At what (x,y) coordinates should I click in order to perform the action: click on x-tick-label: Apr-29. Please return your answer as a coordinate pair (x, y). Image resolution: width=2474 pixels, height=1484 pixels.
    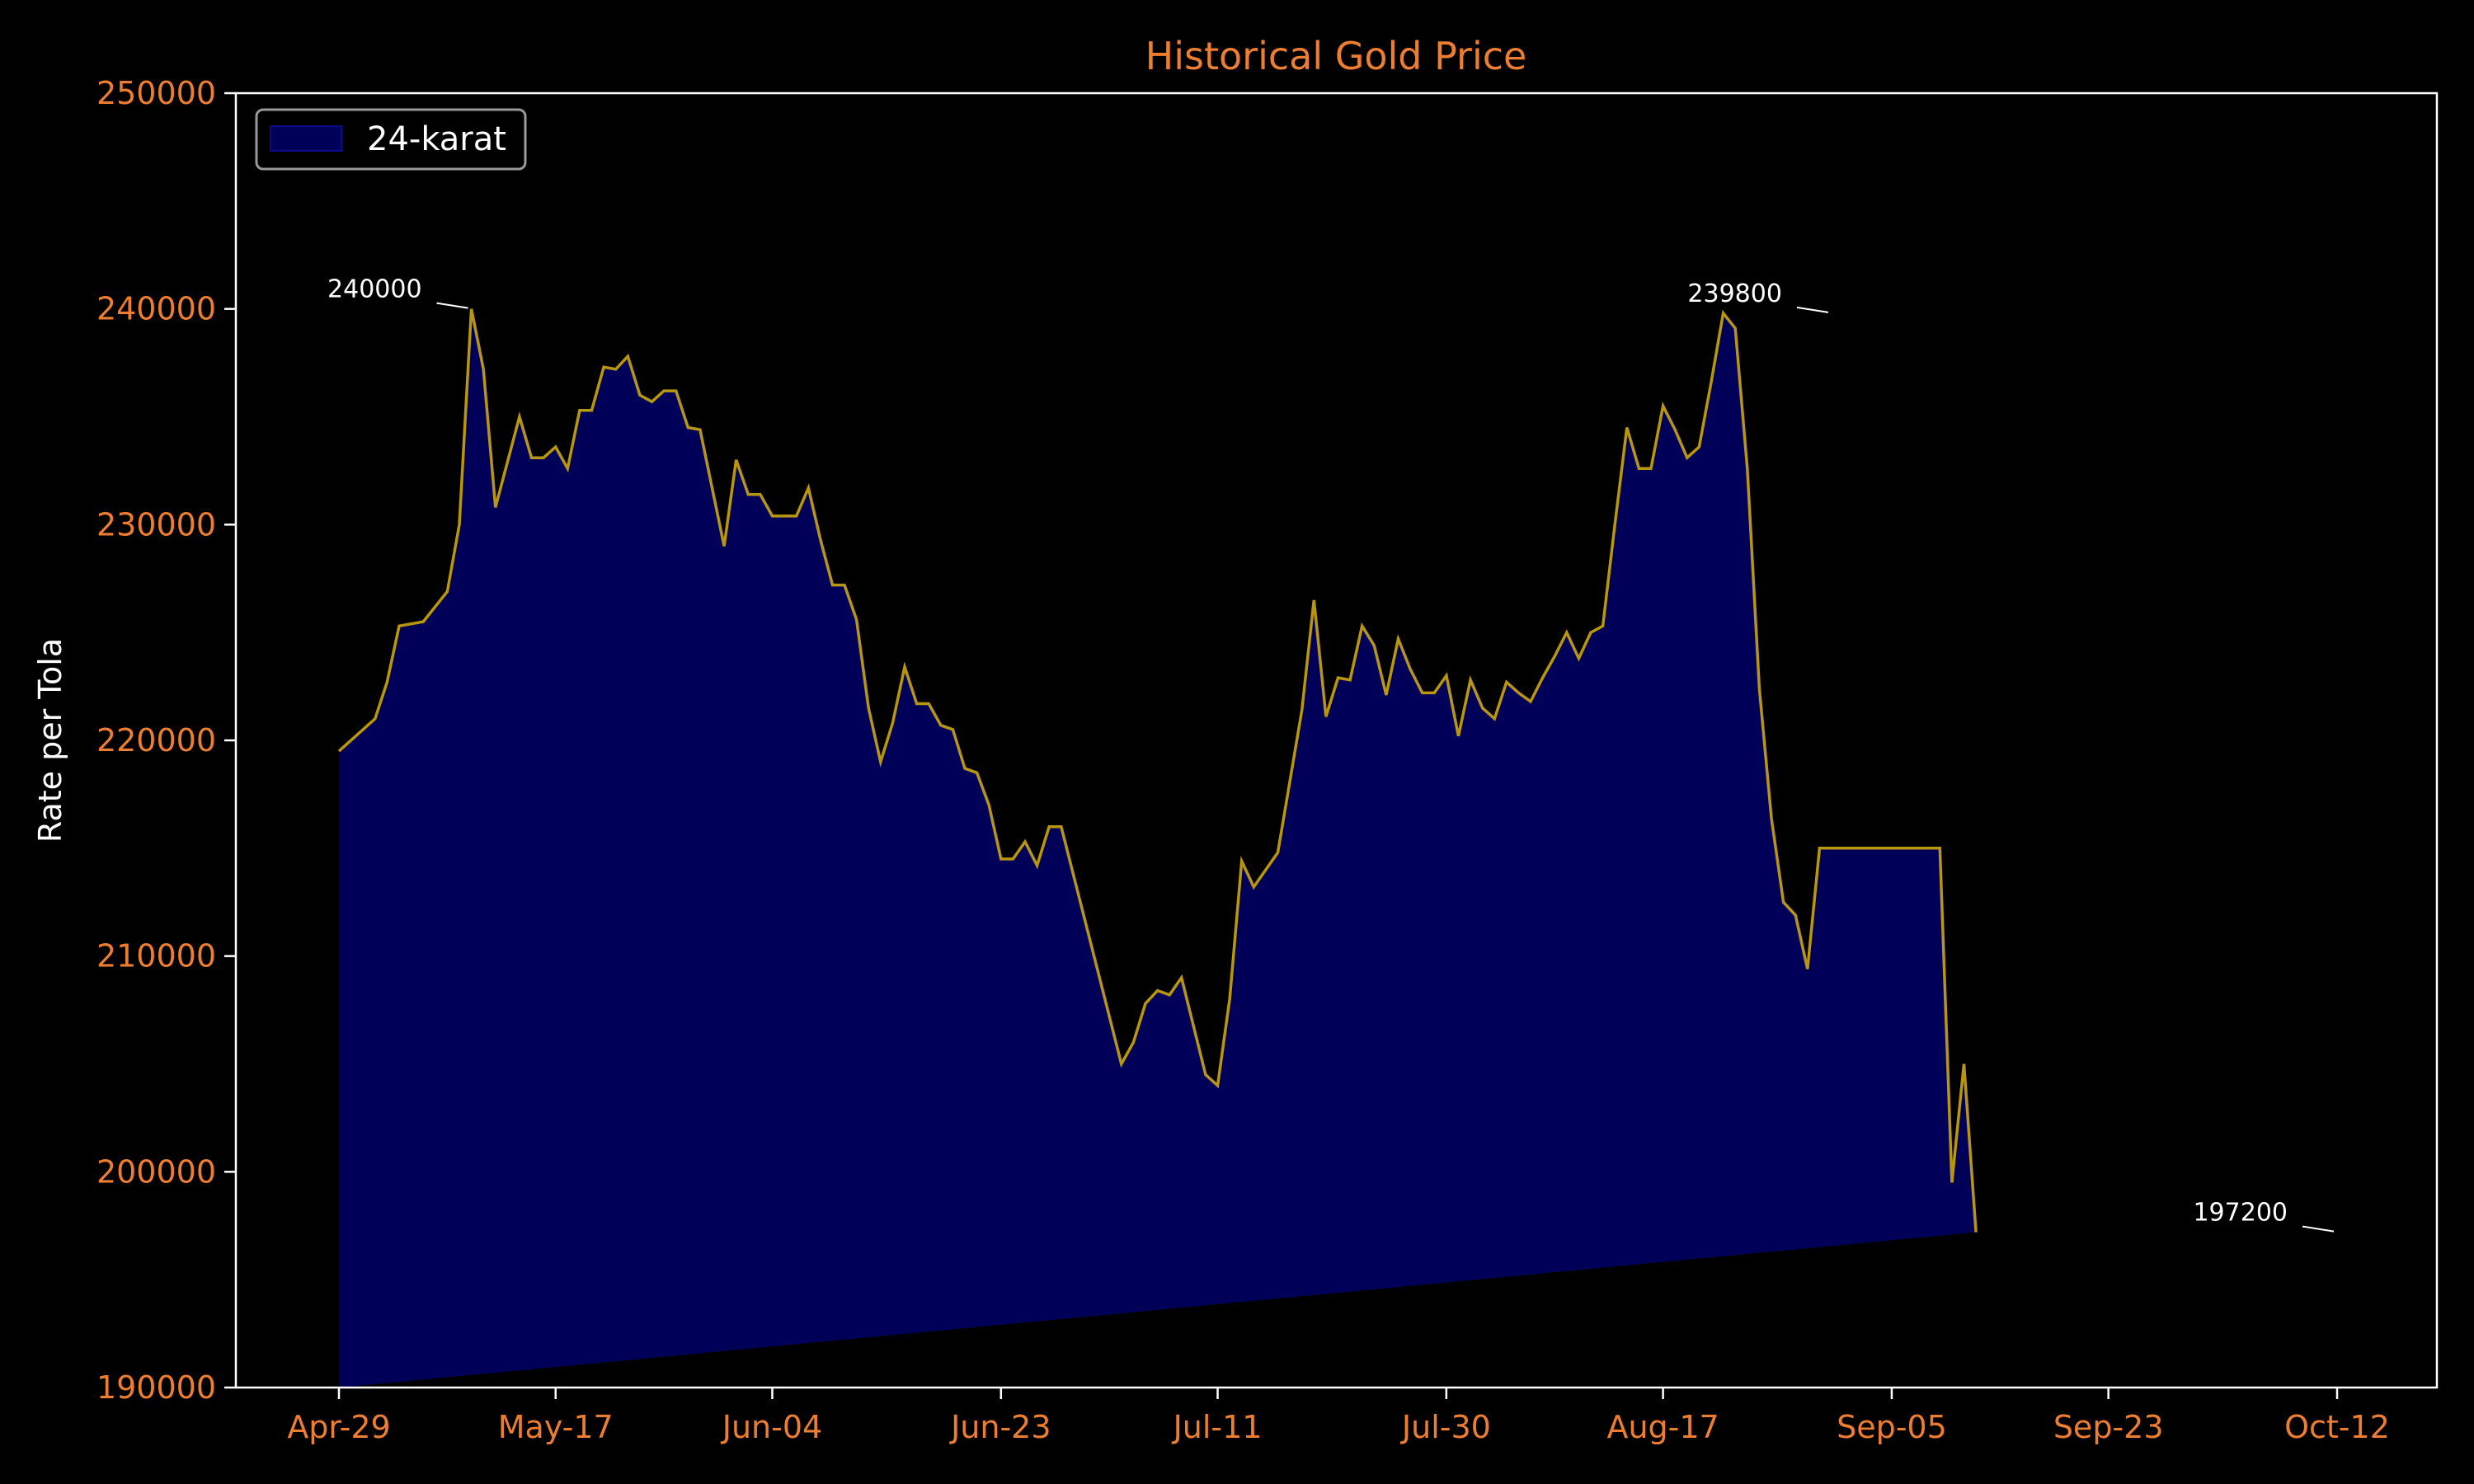
    Looking at the image, I should click on (338, 1427).